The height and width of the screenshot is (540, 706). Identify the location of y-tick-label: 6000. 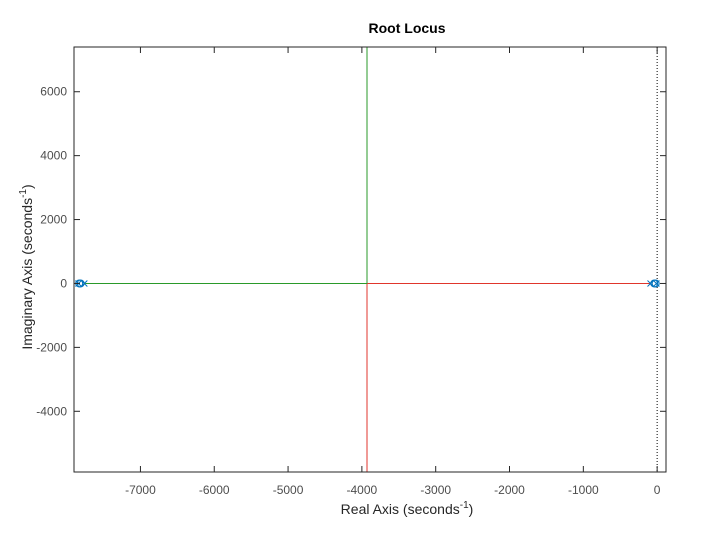
(53, 92).